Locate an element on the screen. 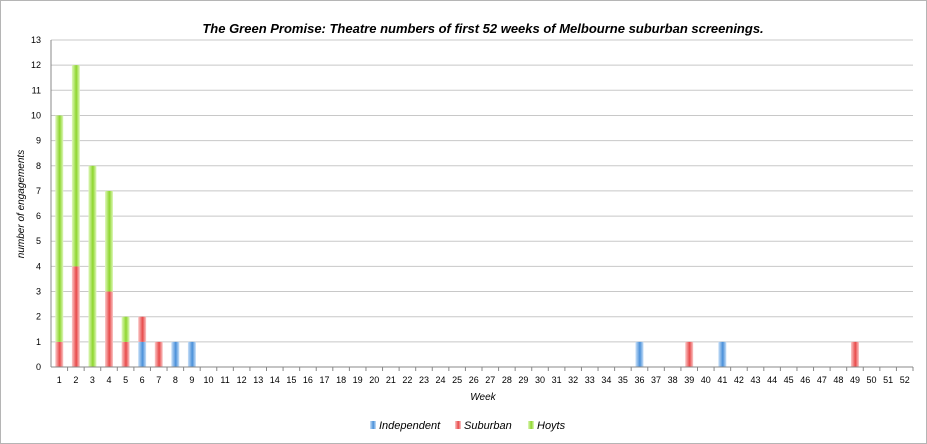 This screenshot has width=927, height=444. y-tick-label: 10 is located at coordinates (36, 115).